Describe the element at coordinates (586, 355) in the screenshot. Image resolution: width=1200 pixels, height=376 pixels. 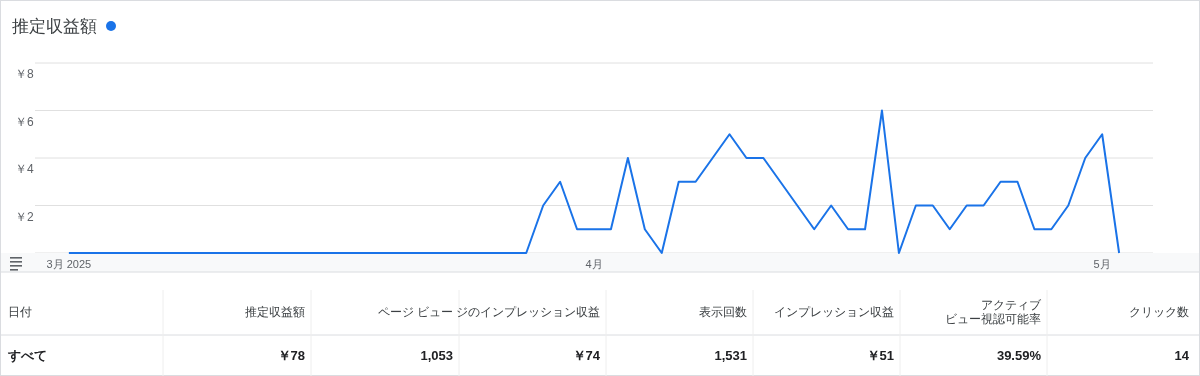
I see `text: ￥74` at that location.